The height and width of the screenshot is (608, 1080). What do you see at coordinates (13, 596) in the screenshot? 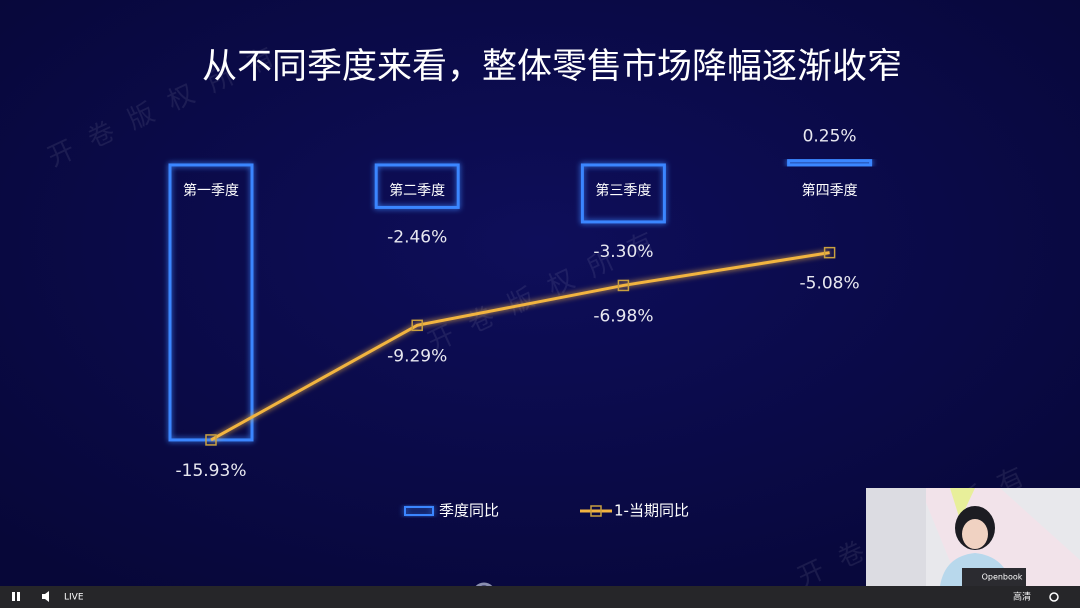
I see `pause-button` at bounding box center [13, 596].